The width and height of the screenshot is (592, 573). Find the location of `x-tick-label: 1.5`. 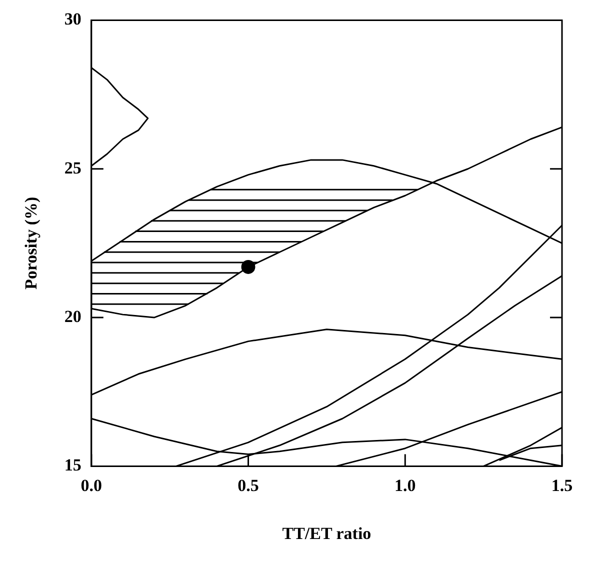

x-tick-label: 1.5 is located at coordinates (562, 485).